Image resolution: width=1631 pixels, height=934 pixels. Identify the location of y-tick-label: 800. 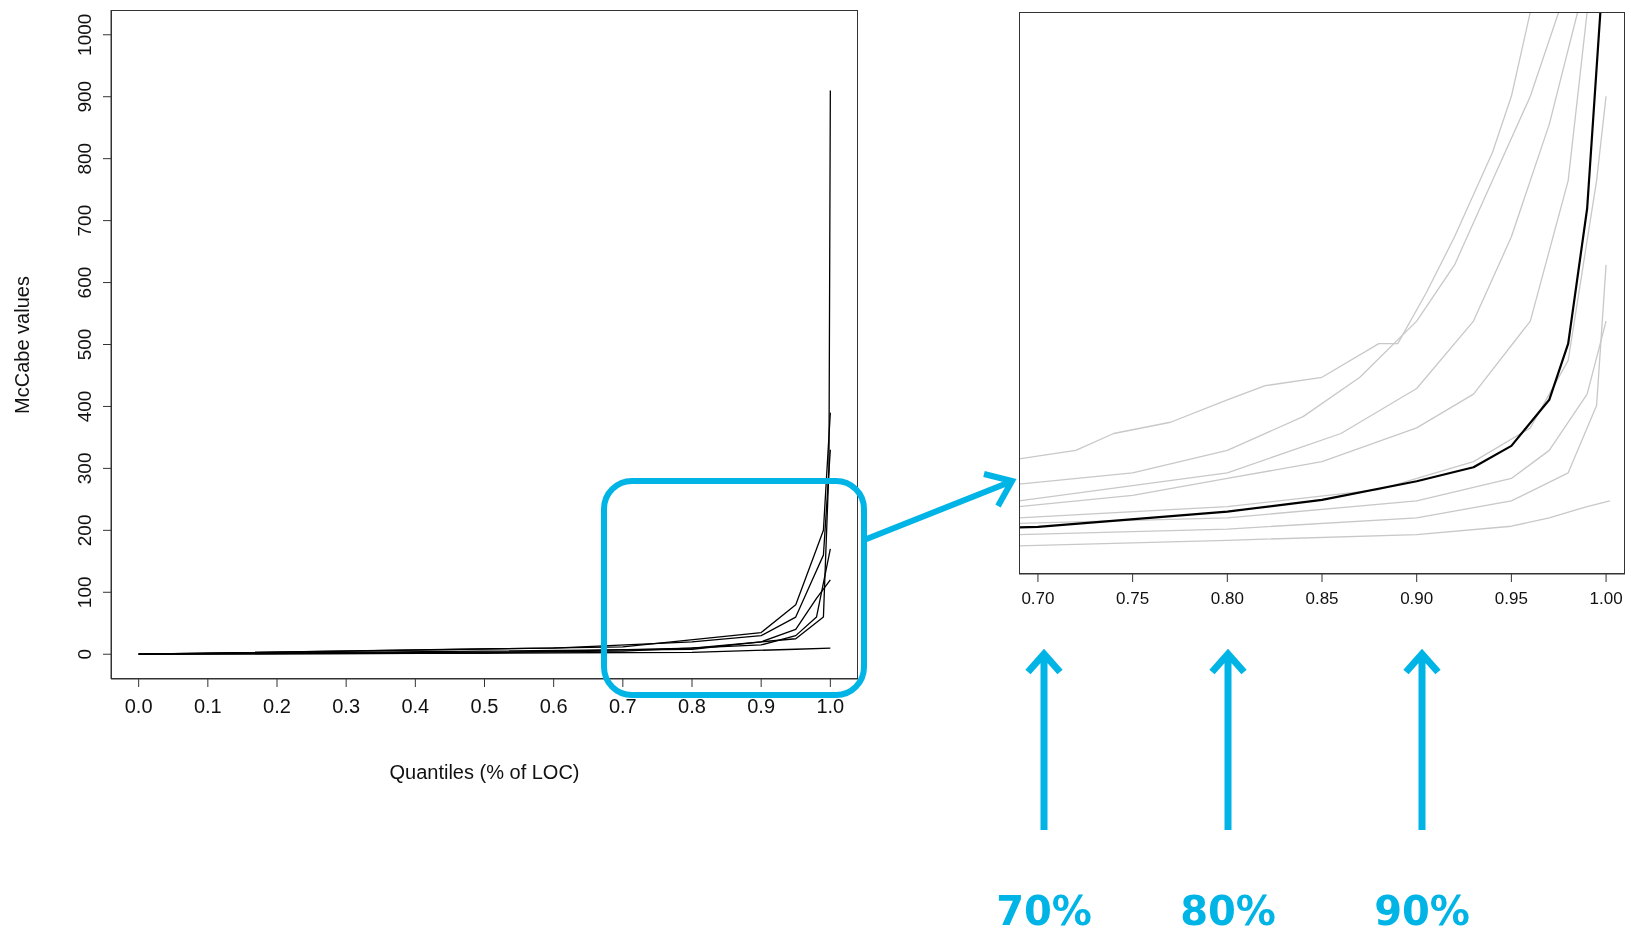
(84, 158).